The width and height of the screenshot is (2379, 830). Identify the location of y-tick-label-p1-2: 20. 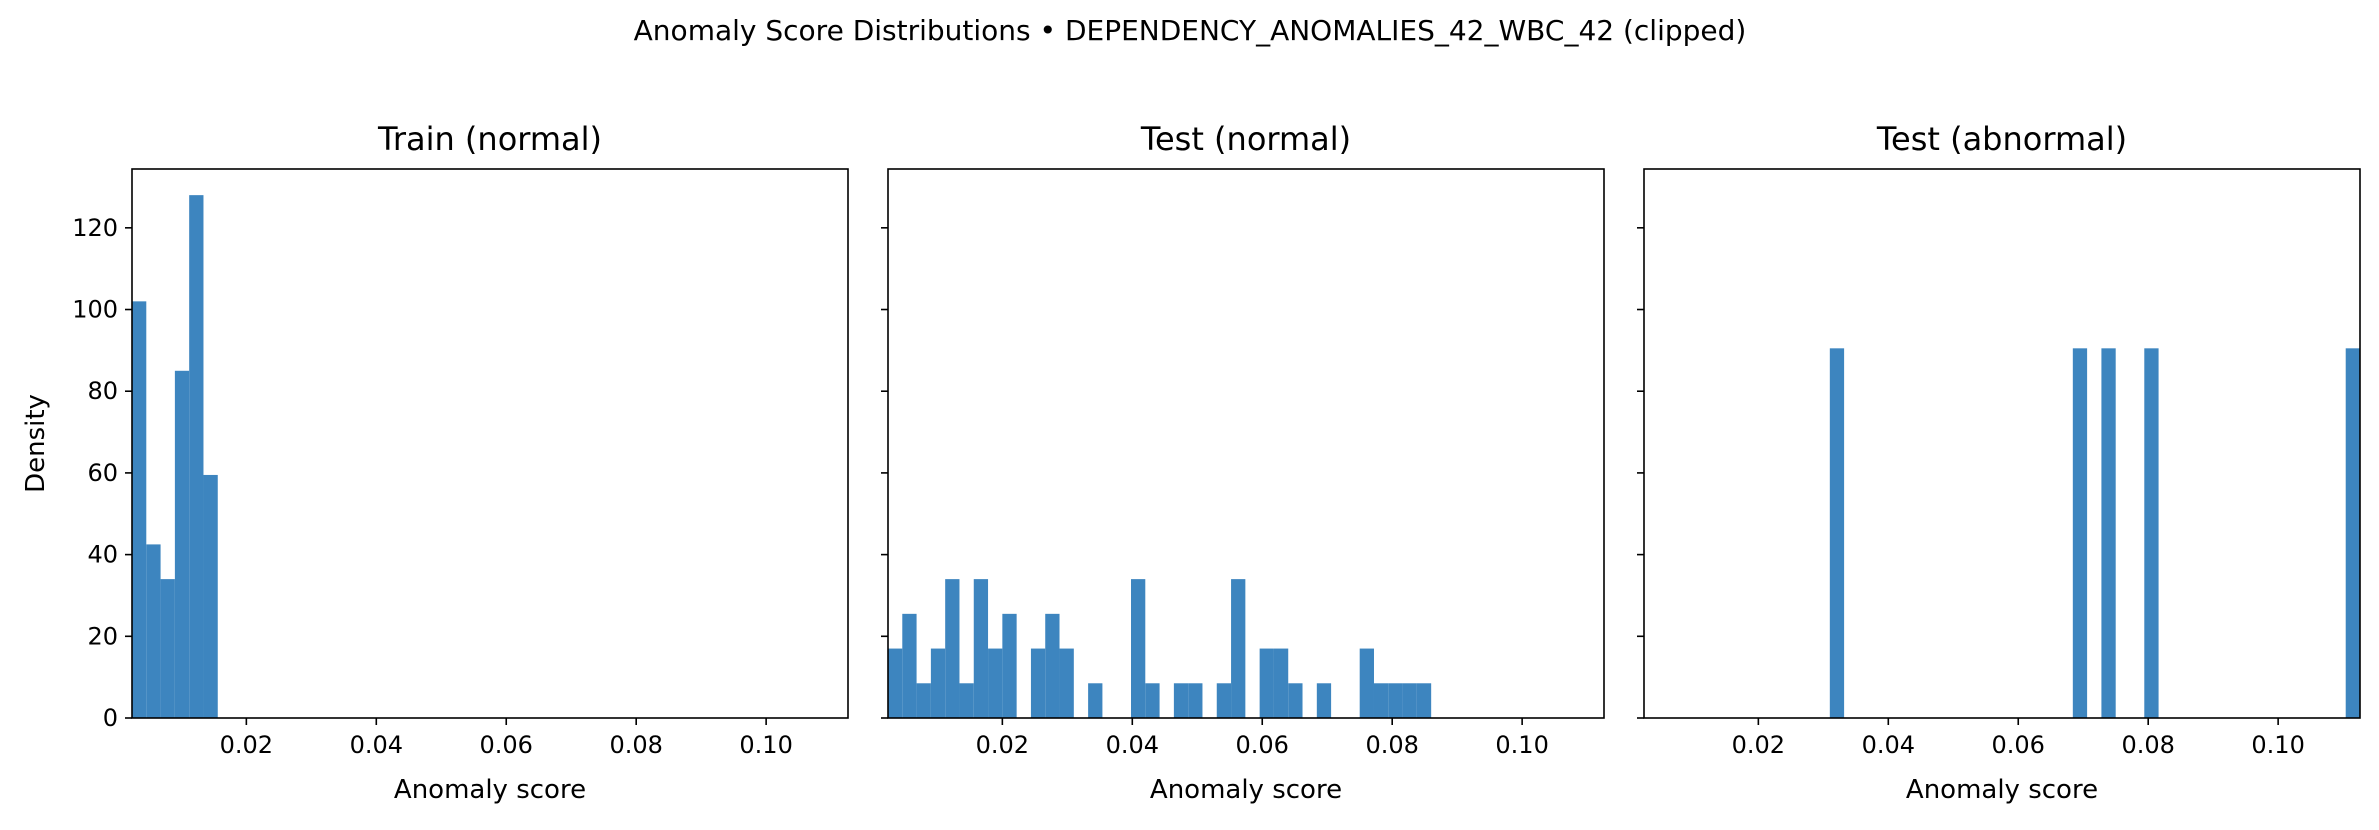
(102, 636).